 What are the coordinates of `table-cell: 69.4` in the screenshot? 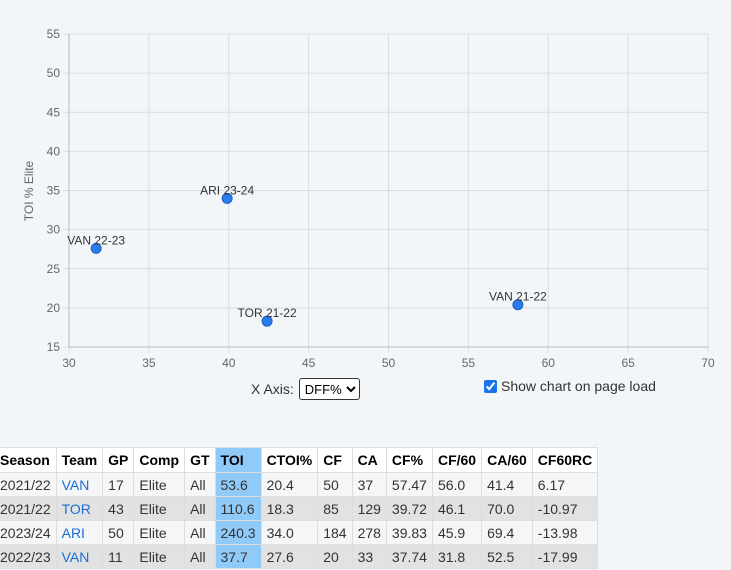 It's located at (507, 532).